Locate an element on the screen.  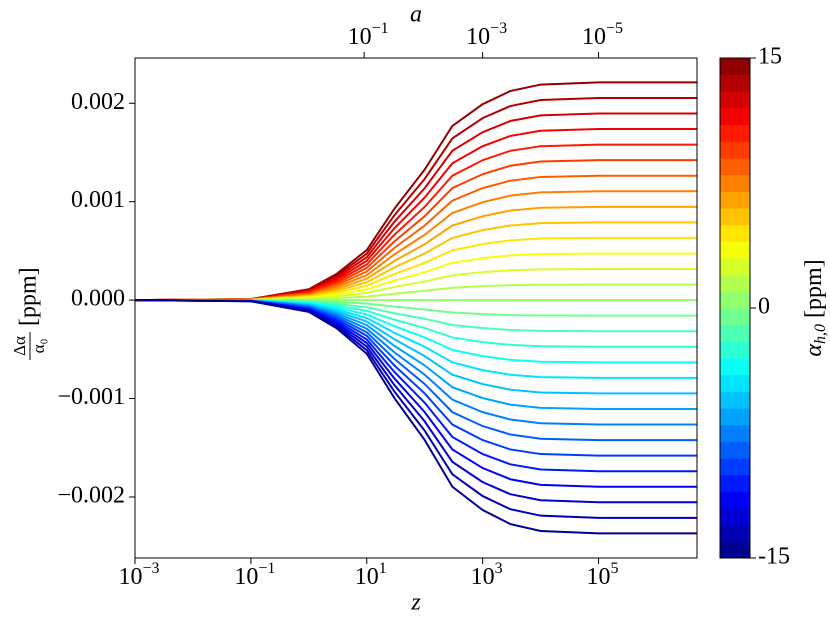
colorbar-symbol: α is located at coordinates (814, 350).